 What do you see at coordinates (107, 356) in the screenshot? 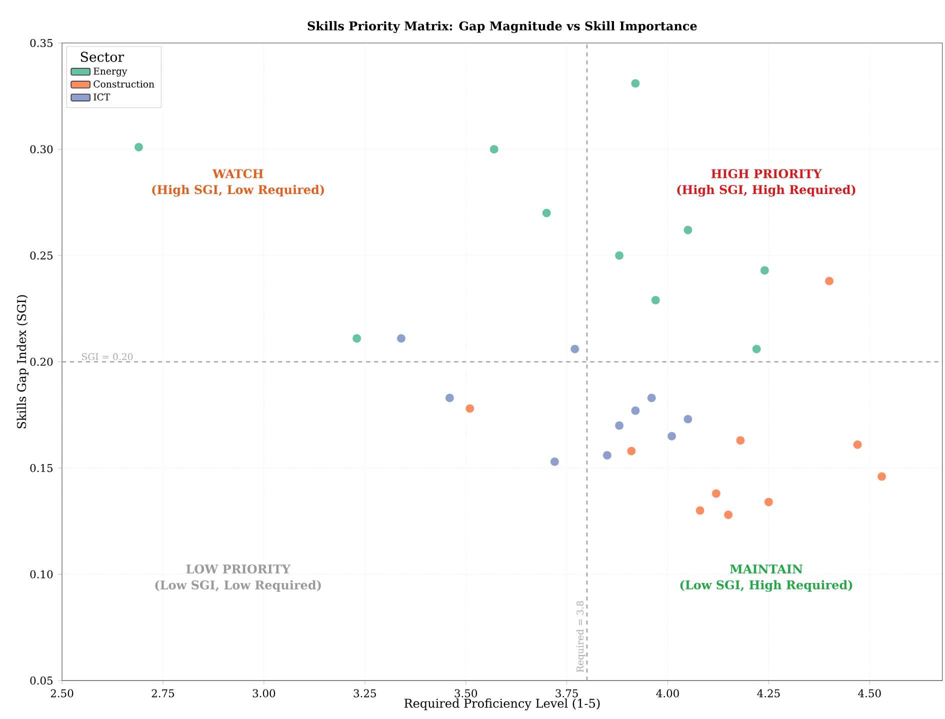
I see `ref-line-label: SGI = 0.20` at bounding box center [107, 356].